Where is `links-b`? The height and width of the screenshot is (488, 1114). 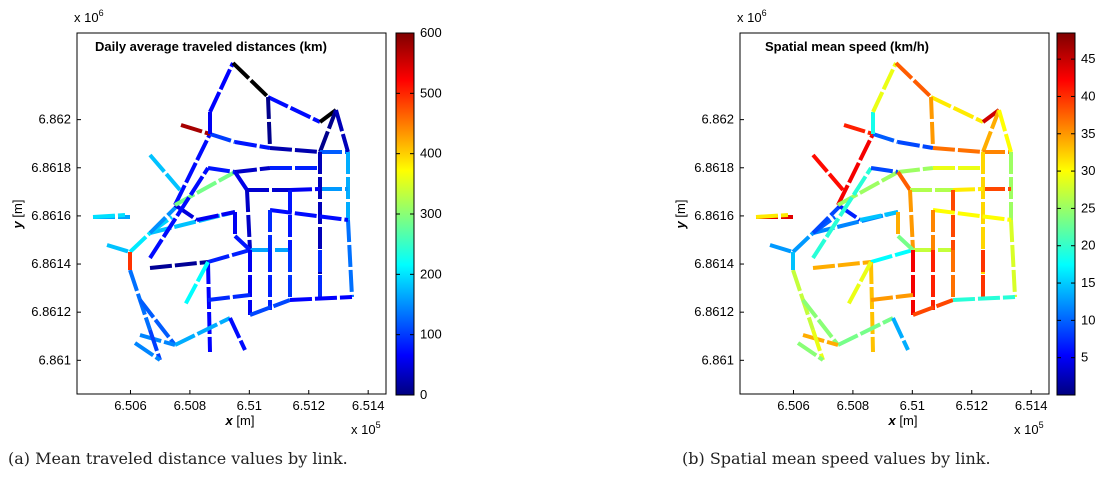 links-b is located at coordinates (886, 211).